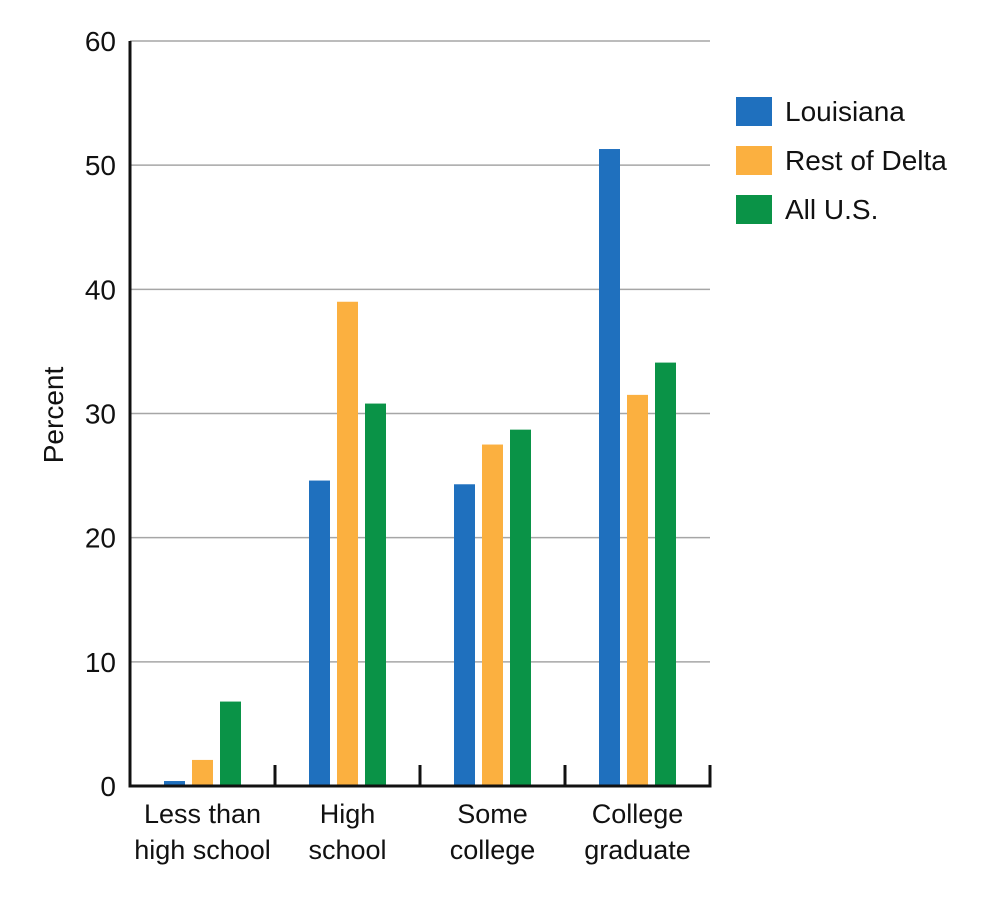 This screenshot has width=1008, height=910. Describe the element at coordinates (100, 662) in the screenshot. I see `y-tick-label: 10` at that location.